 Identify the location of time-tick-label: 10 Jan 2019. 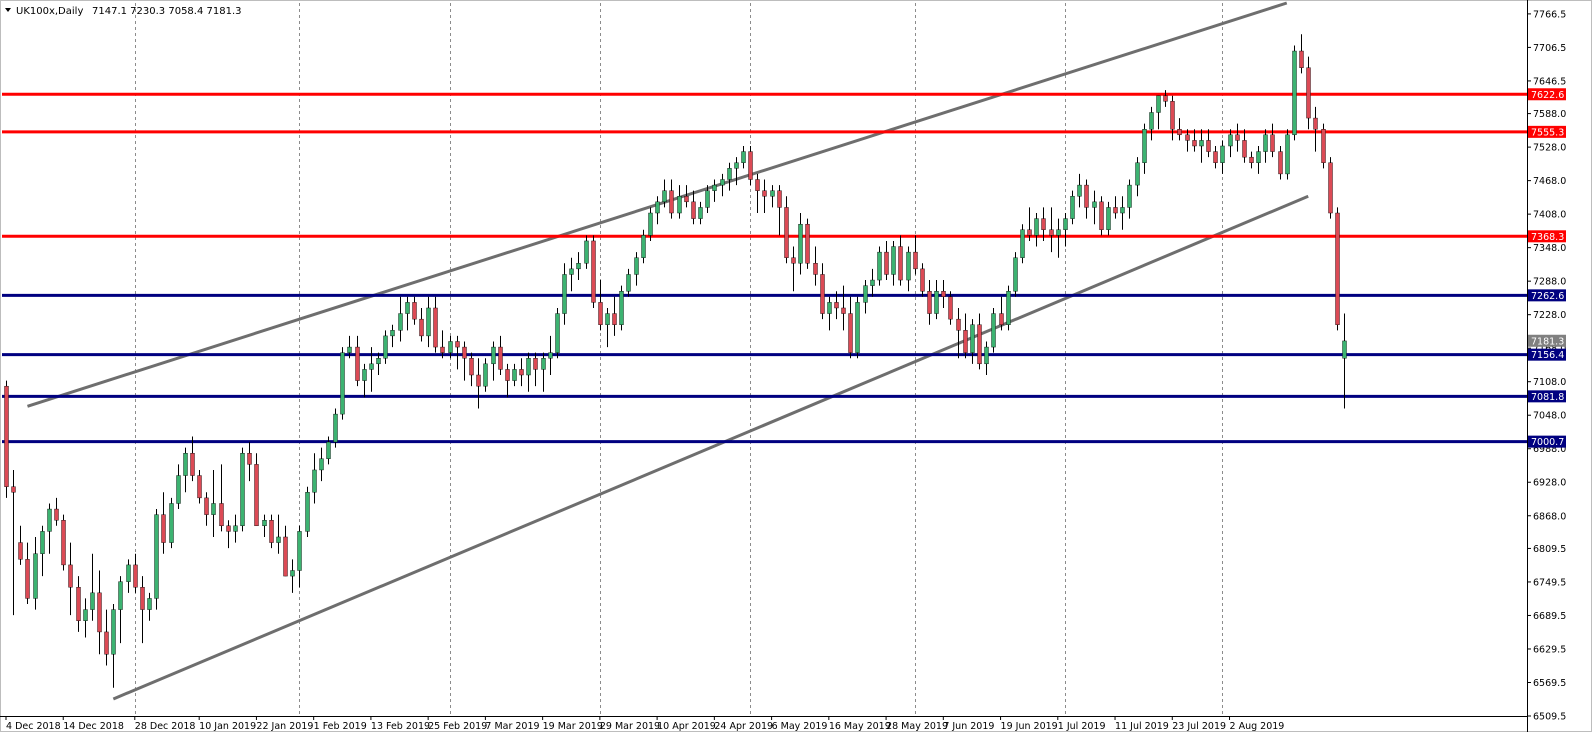
(227, 726).